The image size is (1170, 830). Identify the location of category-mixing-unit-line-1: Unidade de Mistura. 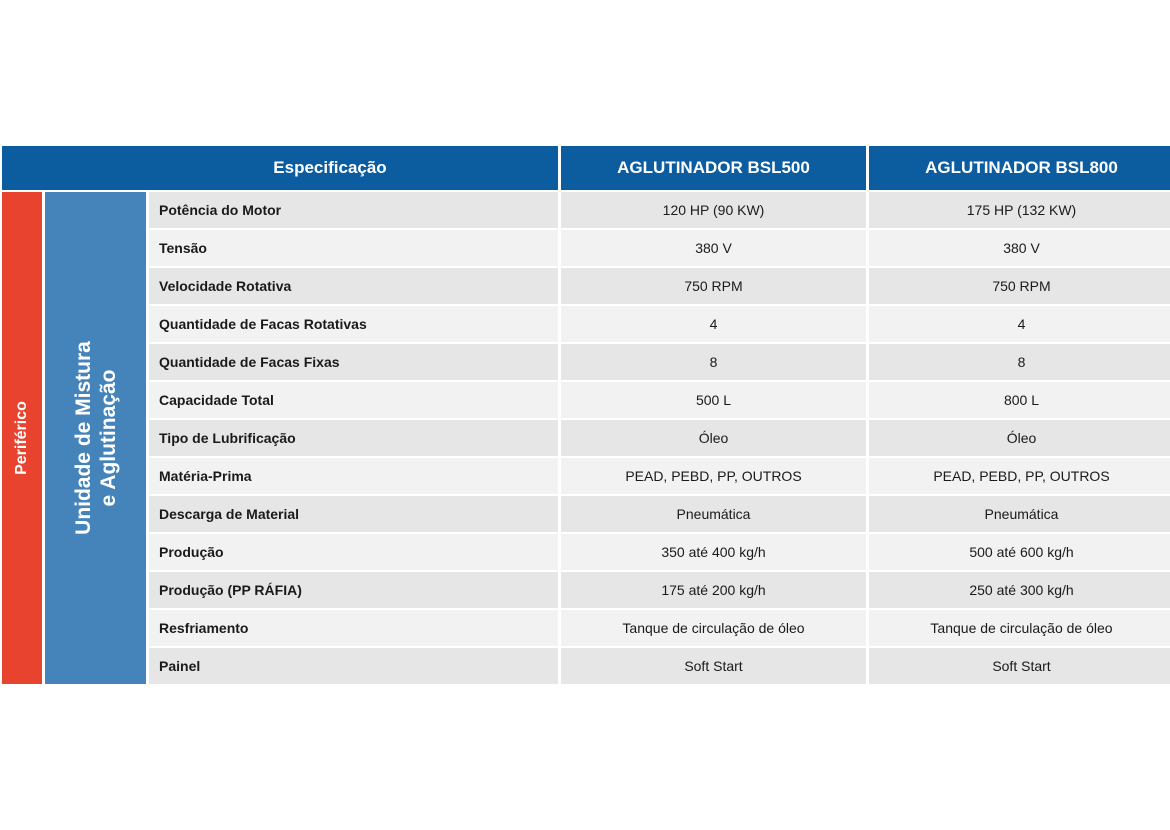
(83, 438).